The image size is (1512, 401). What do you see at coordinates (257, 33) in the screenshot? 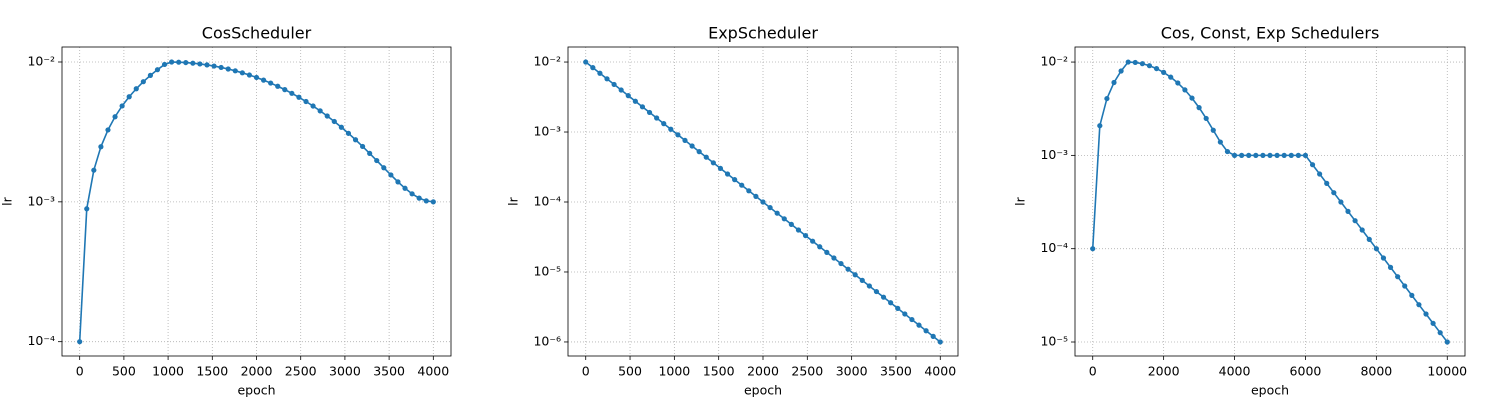
I see `chart-title: CosScheduler` at bounding box center [257, 33].